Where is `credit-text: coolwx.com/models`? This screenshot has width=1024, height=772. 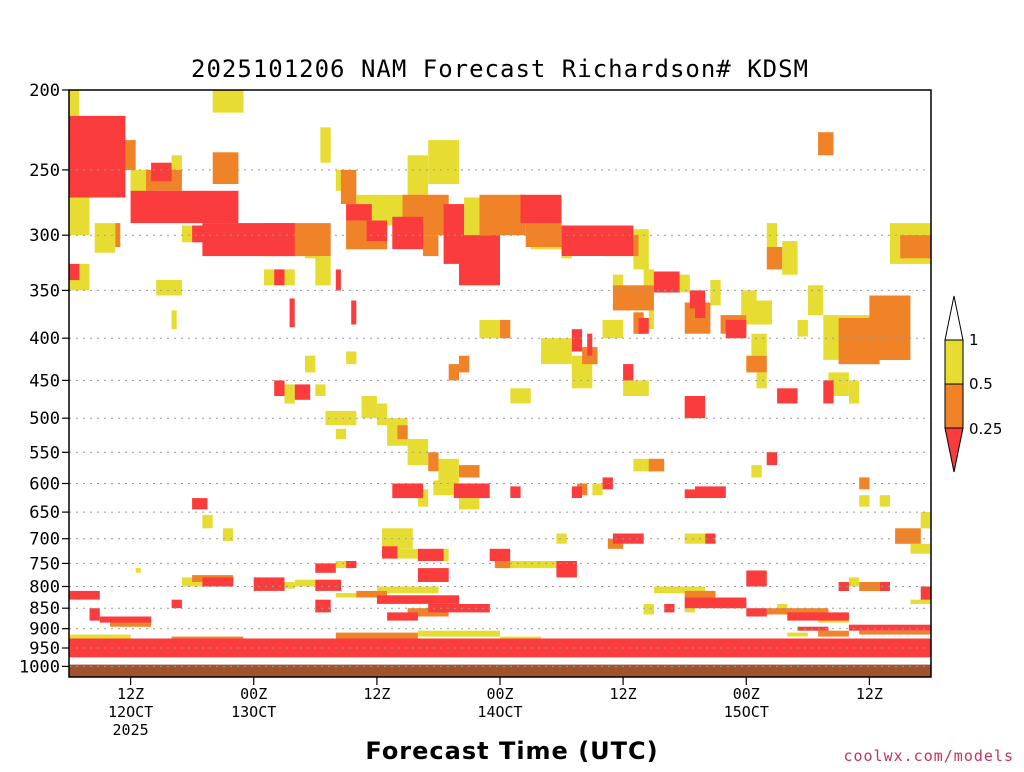
credit-text: coolwx.com/models is located at coordinates (928, 756).